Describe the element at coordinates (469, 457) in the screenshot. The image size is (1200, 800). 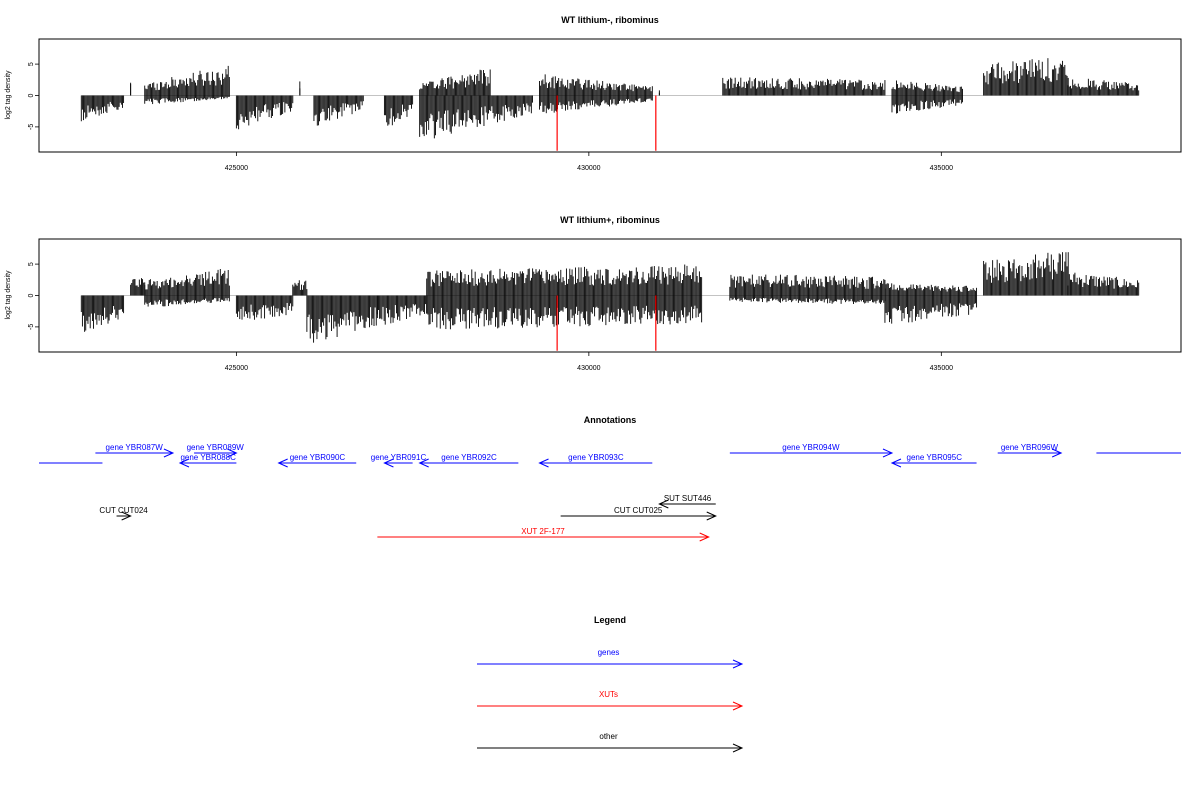
I see `feature-label: gene YBR092C` at that location.